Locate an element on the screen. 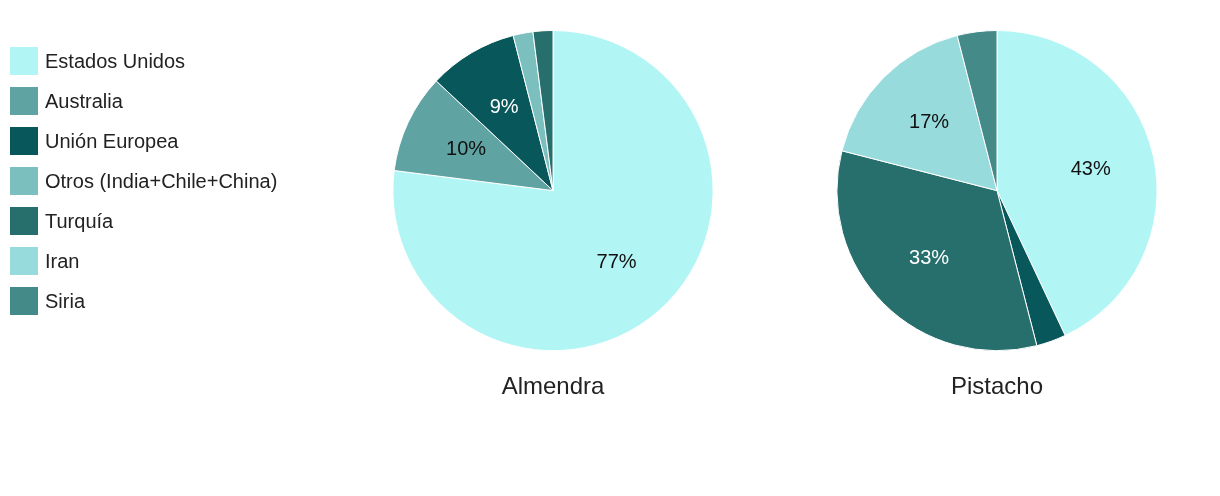  data-label: 17% is located at coordinates (929, 121).